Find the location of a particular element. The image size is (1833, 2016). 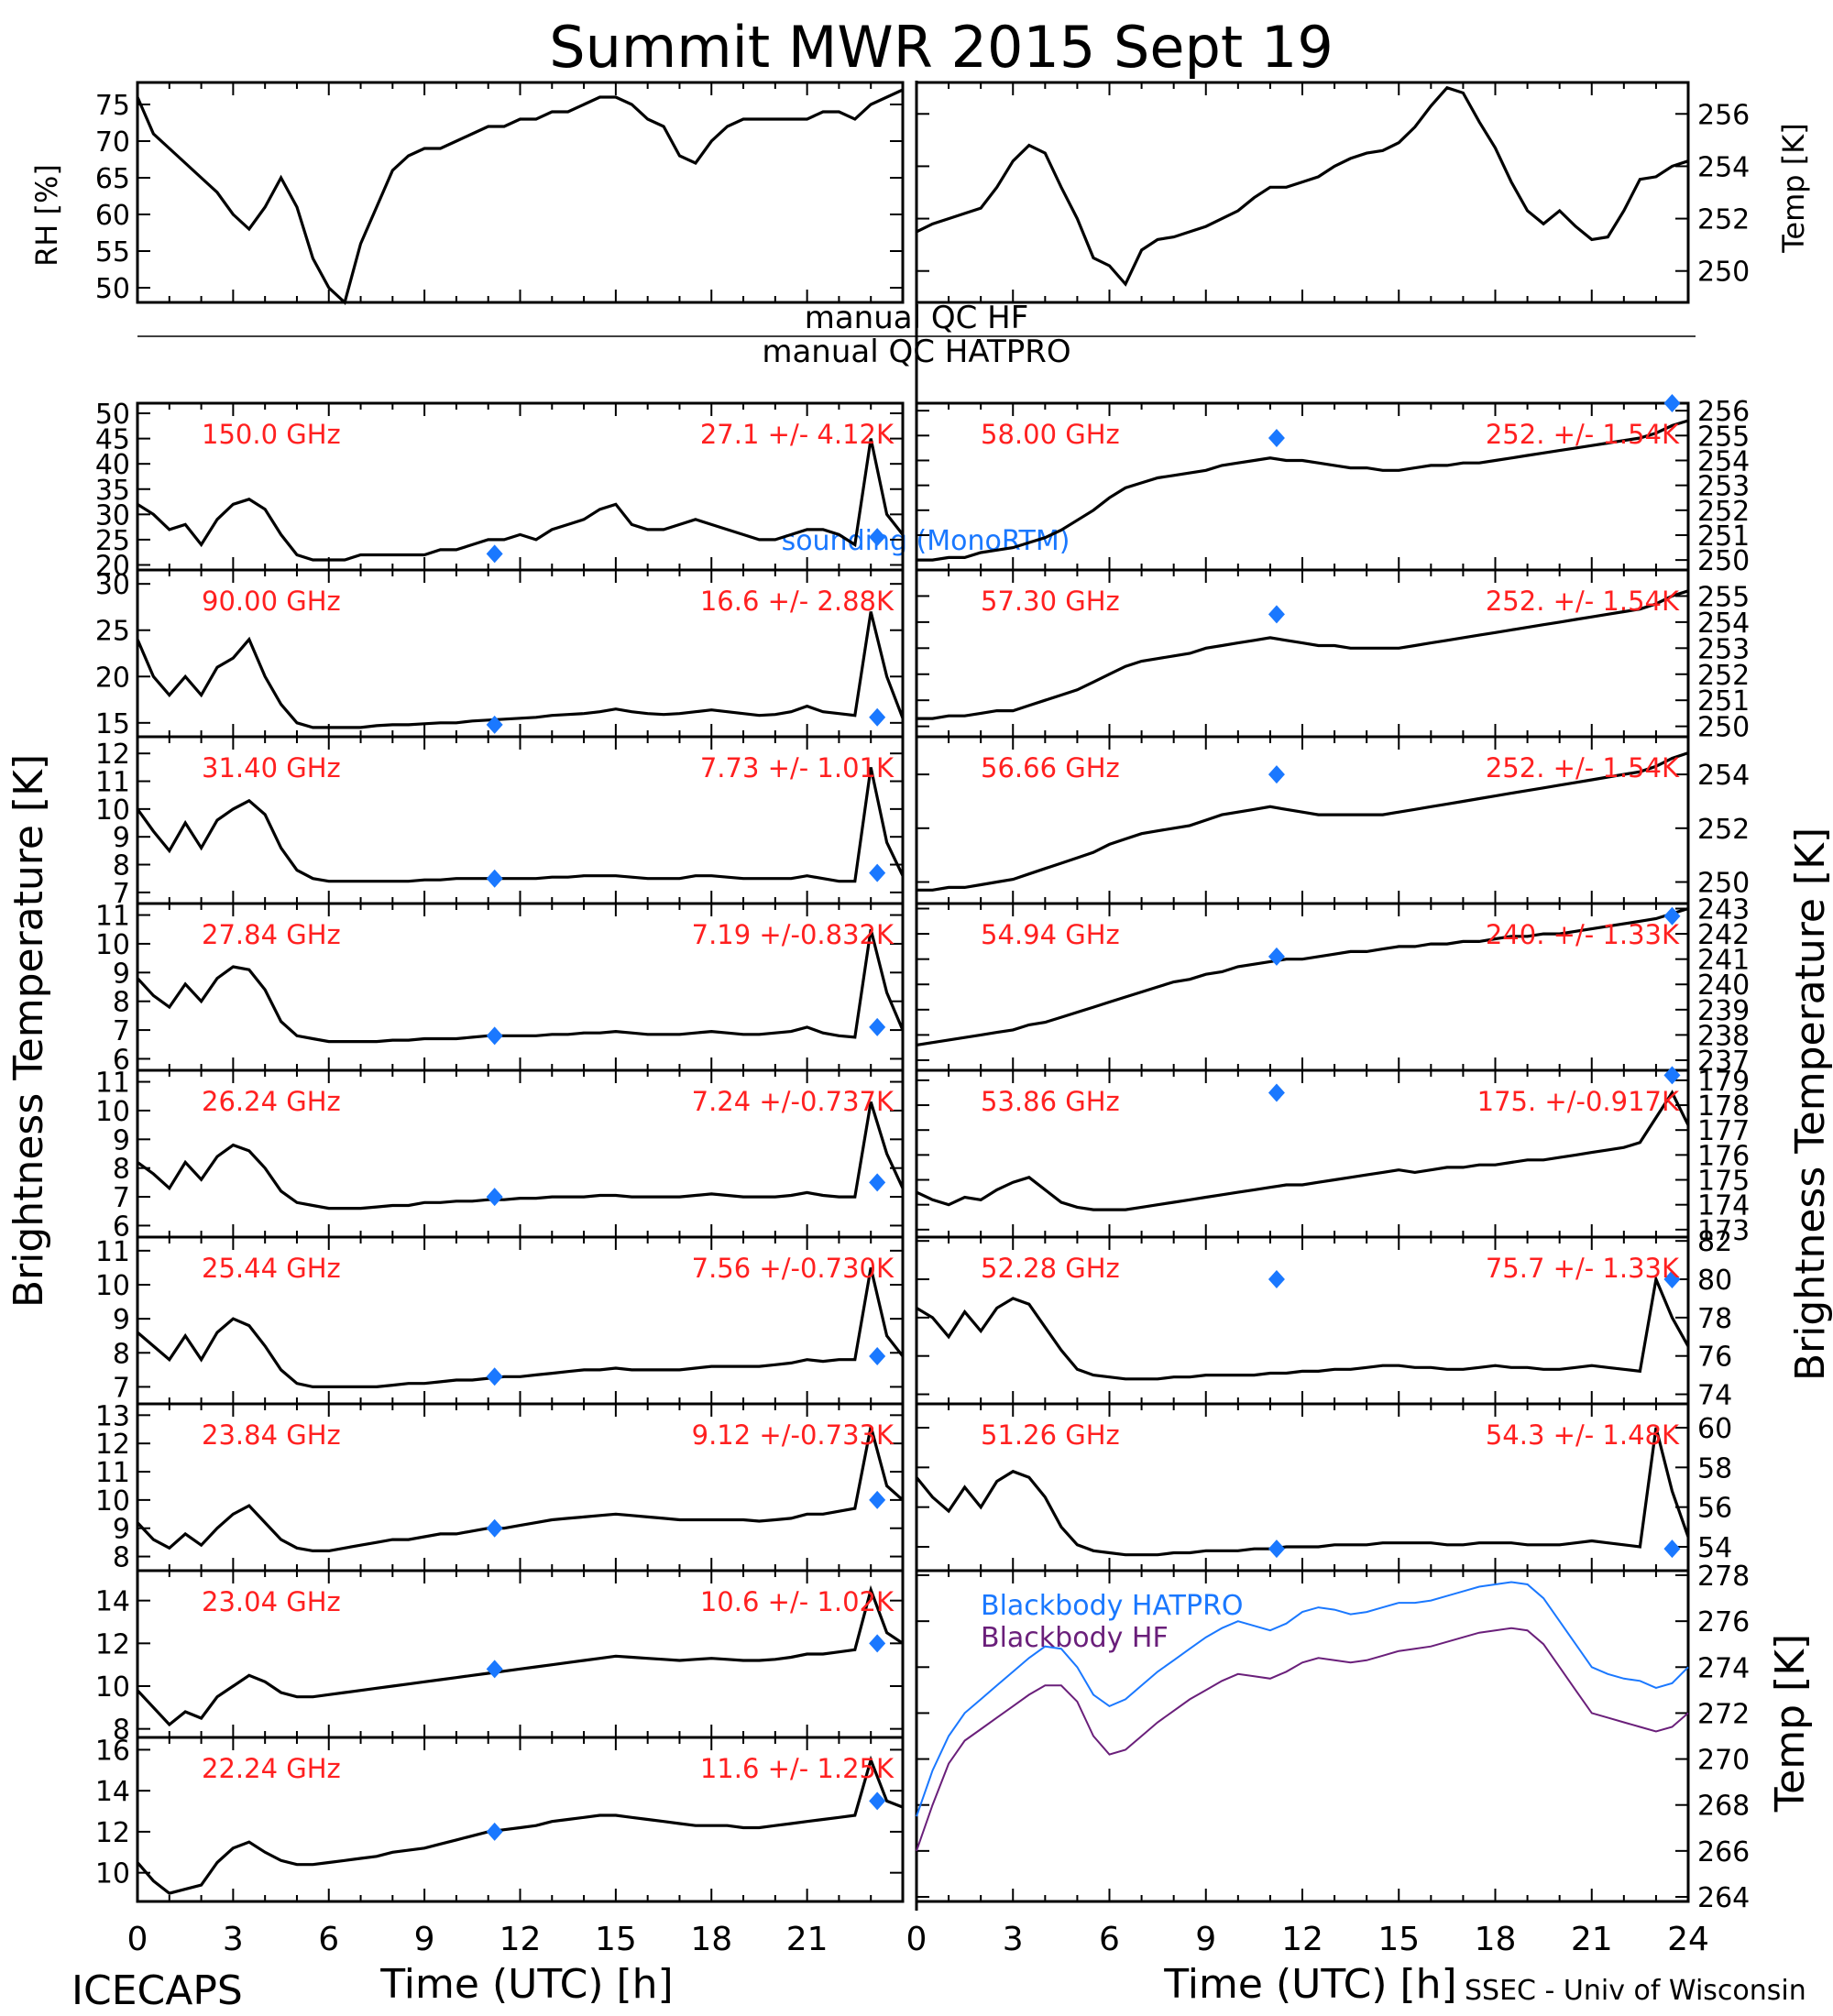

y-tick-label: 54 is located at coordinates (1714, 1548).